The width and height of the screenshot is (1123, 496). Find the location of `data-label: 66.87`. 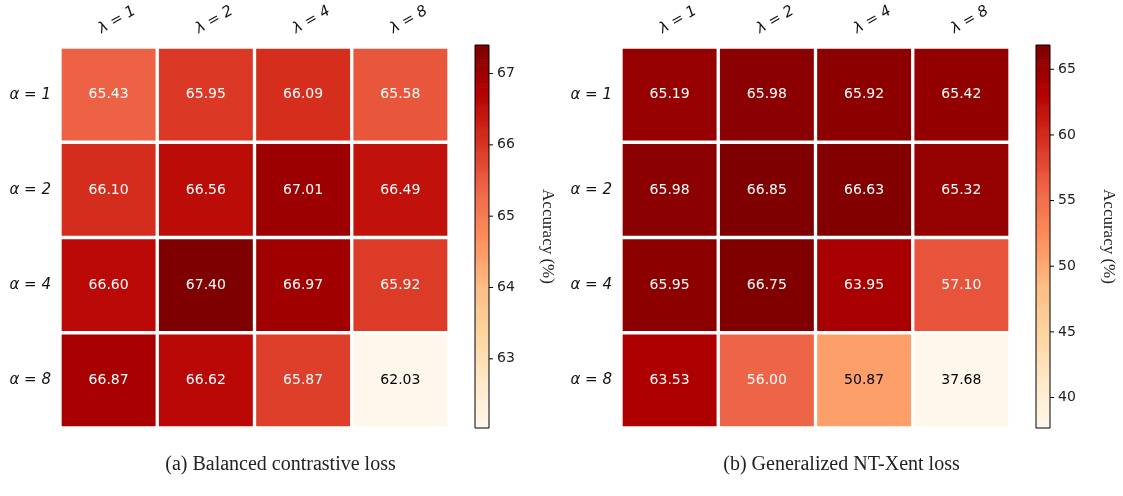

data-label: 66.87 is located at coordinates (108, 379).